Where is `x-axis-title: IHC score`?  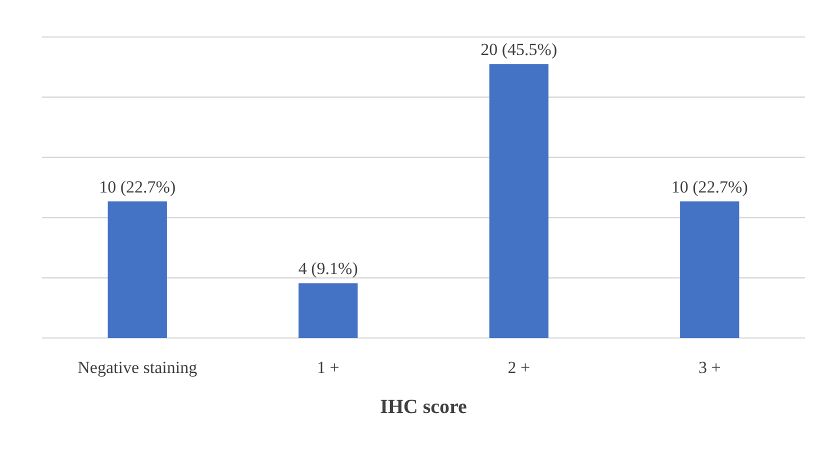
x-axis-title: IHC score is located at coordinates (424, 407).